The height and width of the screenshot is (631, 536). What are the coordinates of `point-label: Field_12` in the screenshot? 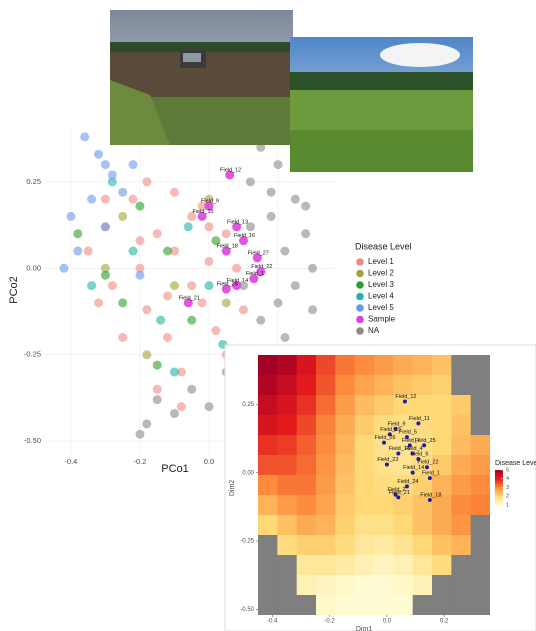 It's located at (230, 170).